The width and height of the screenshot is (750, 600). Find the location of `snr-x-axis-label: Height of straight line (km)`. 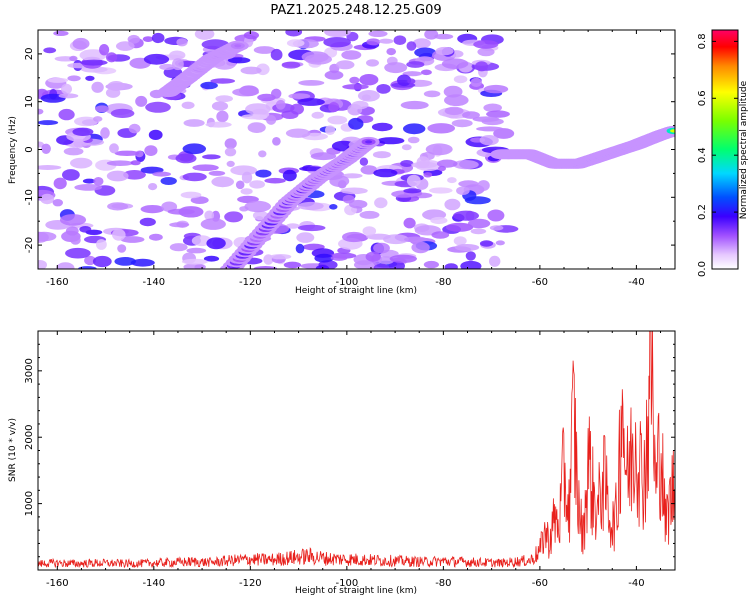

snr-x-axis-label: Height of straight line (km) is located at coordinates (356, 591).